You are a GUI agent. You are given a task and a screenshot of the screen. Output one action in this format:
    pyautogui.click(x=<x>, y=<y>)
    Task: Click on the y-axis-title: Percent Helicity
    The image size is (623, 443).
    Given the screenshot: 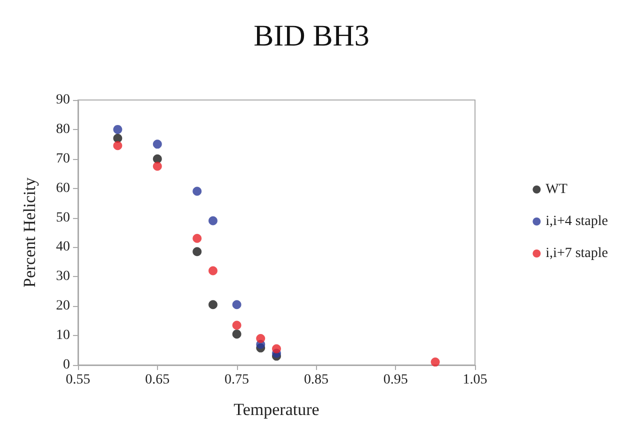 What is the action you would take?
    pyautogui.click(x=29, y=232)
    